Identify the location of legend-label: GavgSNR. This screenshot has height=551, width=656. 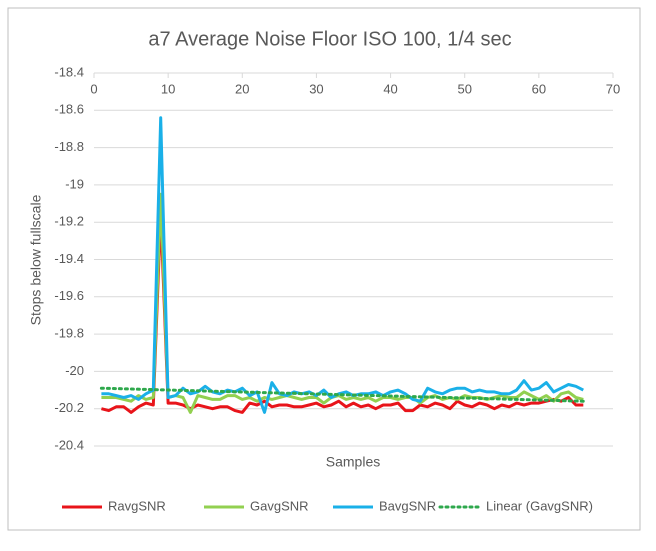
(279, 505).